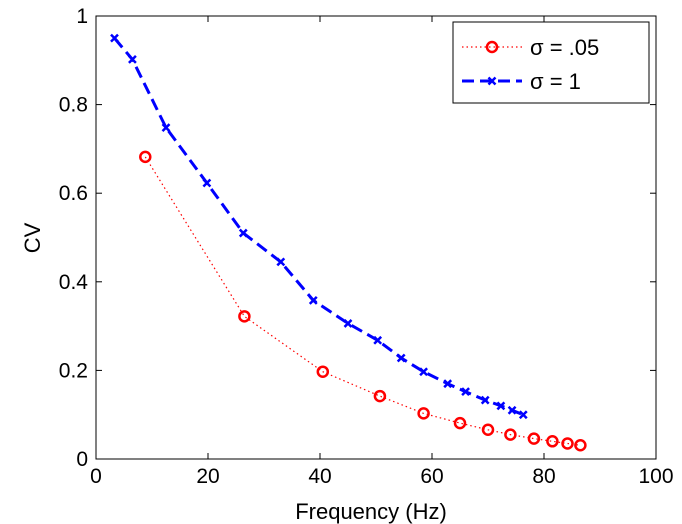 The height and width of the screenshot is (524, 682). What do you see at coordinates (530, 64) in the screenshot?
I see `legend-entries: σ = .05 σ = 1` at bounding box center [530, 64].